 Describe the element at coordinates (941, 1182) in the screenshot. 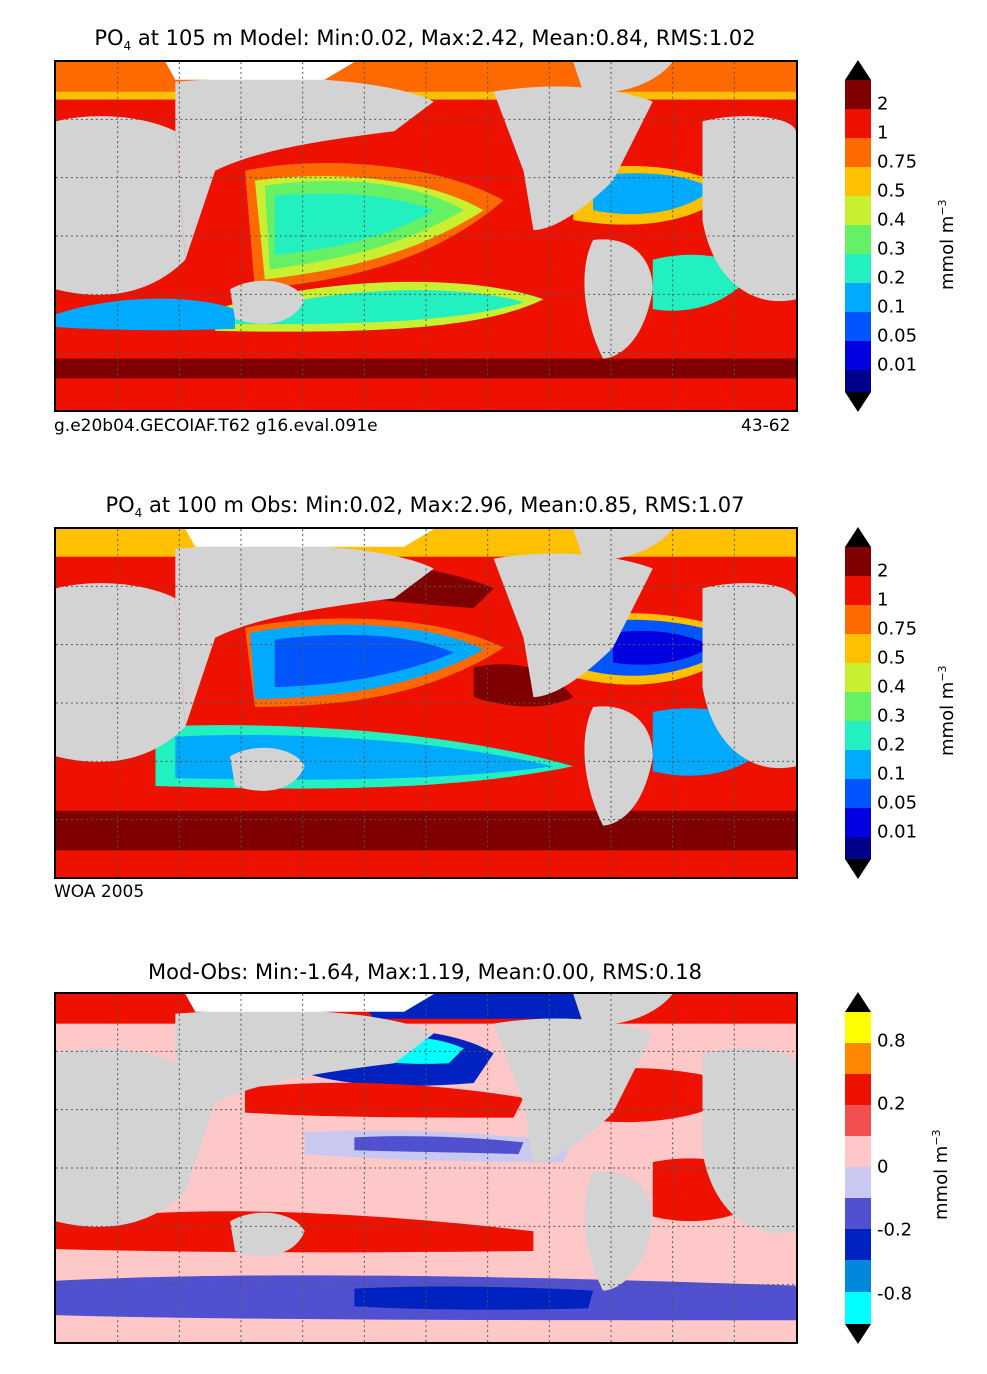

I see `panel3-unit-text: mmol m` at that location.